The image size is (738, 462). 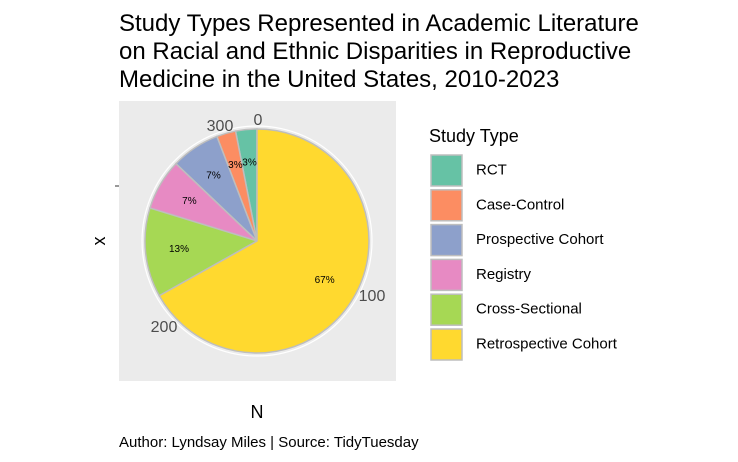 I want to click on chart-title-line-3: Medicine in the United States, 2010-2023, so click(x=339, y=79).